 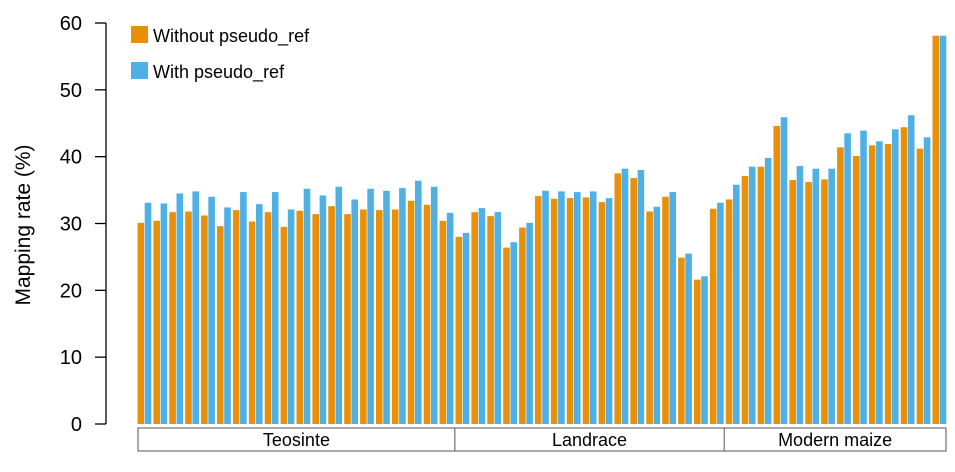 What do you see at coordinates (835, 440) in the screenshot?
I see `group-label: Modern maize` at bounding box center [835, 440].